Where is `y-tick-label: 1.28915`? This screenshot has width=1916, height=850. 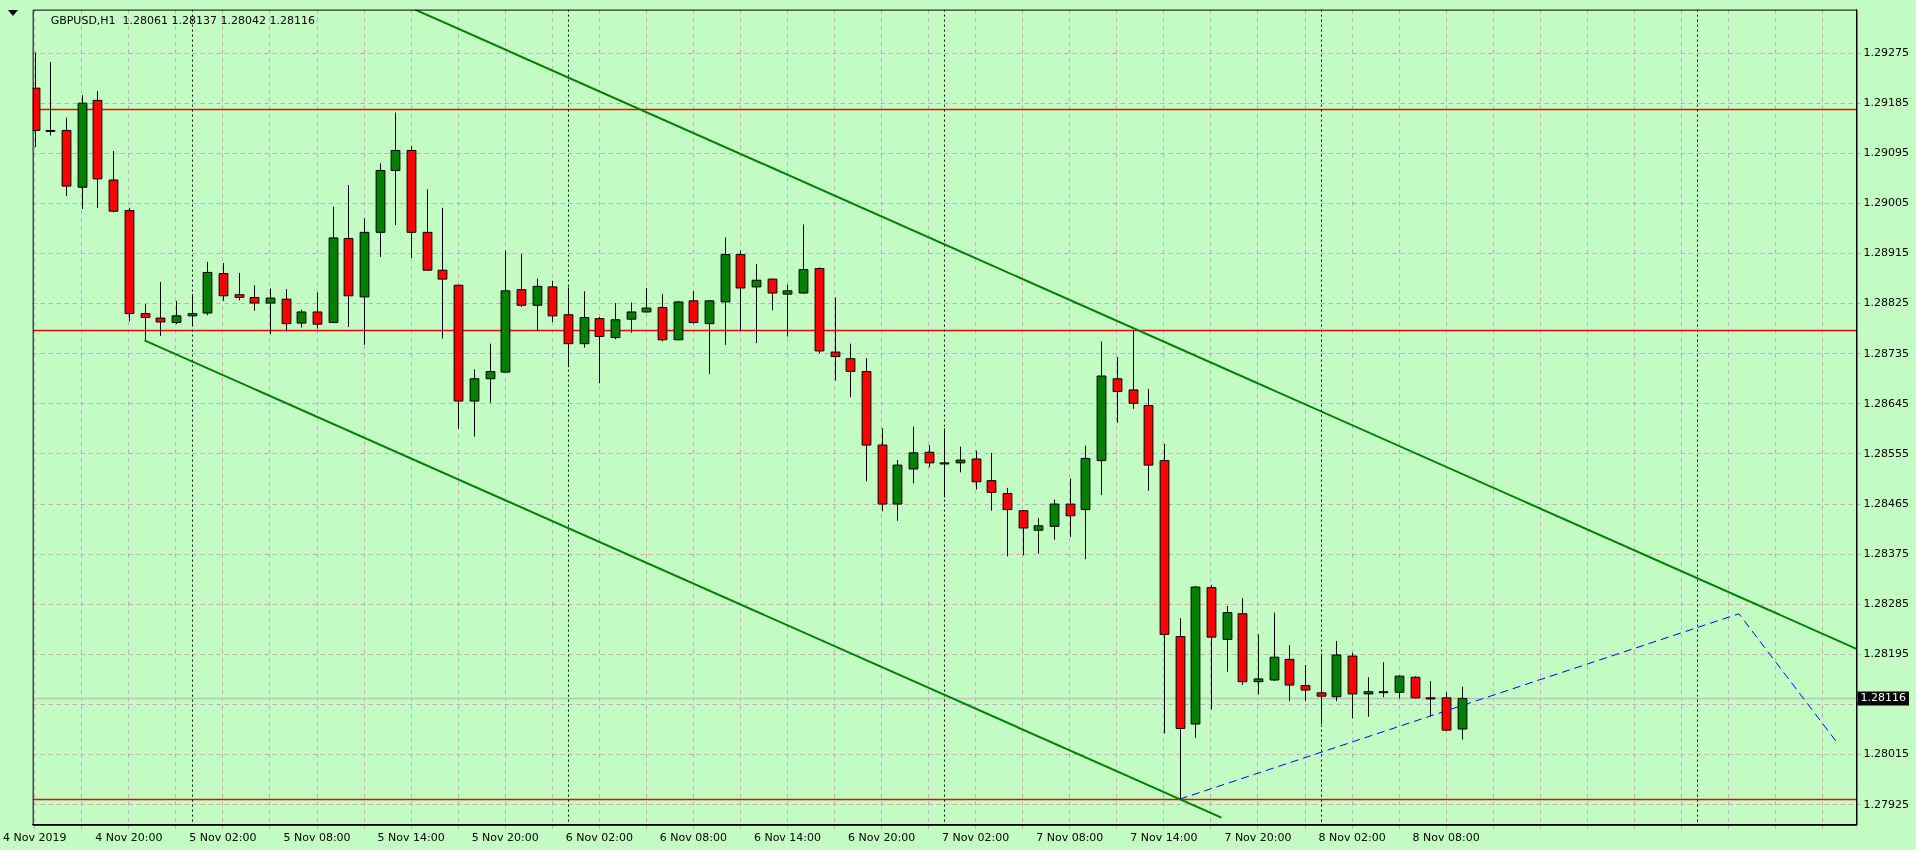
y-tick-label: 1.28915 is located at coordinates (1886, 253).